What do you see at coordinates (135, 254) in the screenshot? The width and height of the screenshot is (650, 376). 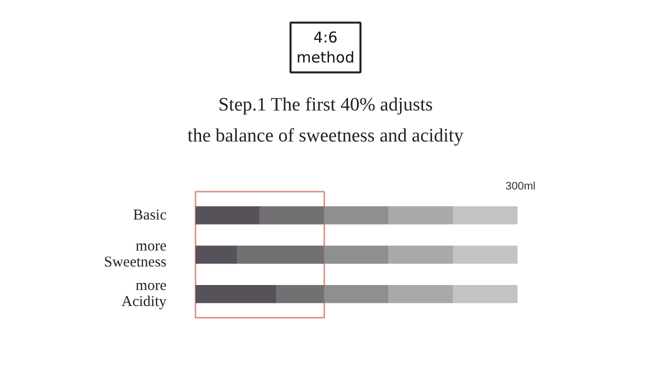 I see `y-tick-label: more Sweetness` at bounding box center [135, 254].